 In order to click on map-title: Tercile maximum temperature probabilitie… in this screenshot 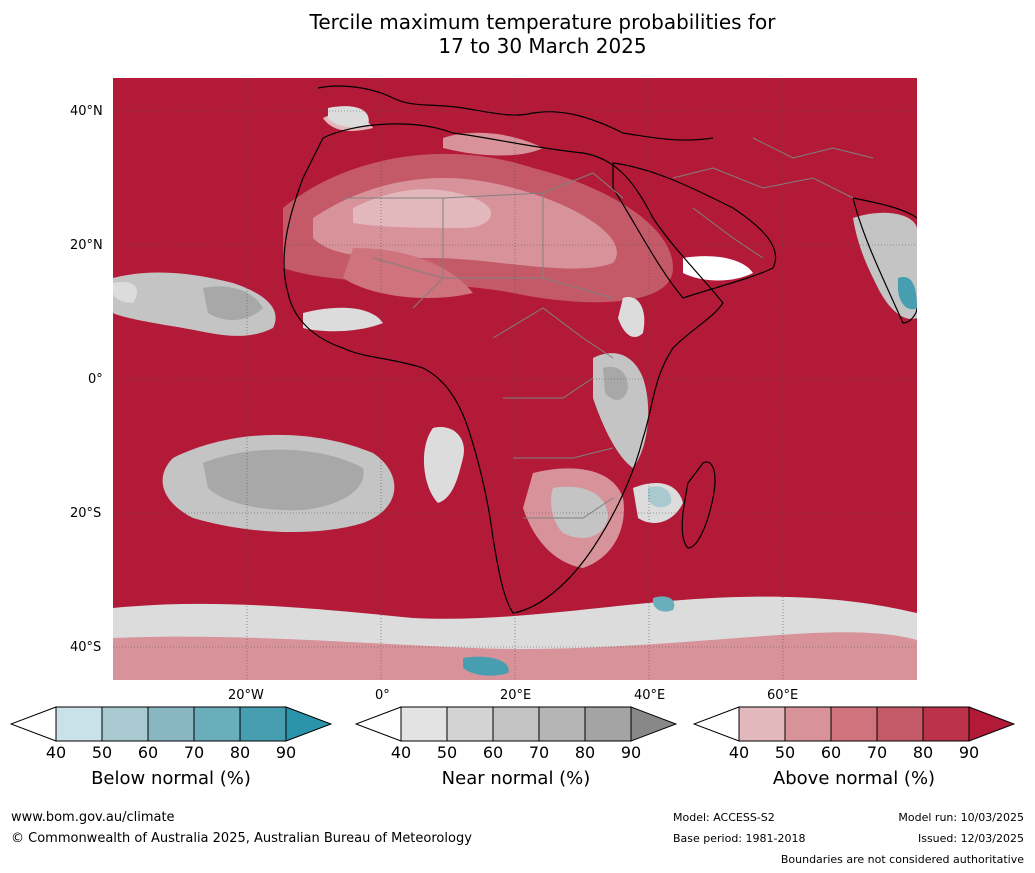, I will do `click(517, 34)`.